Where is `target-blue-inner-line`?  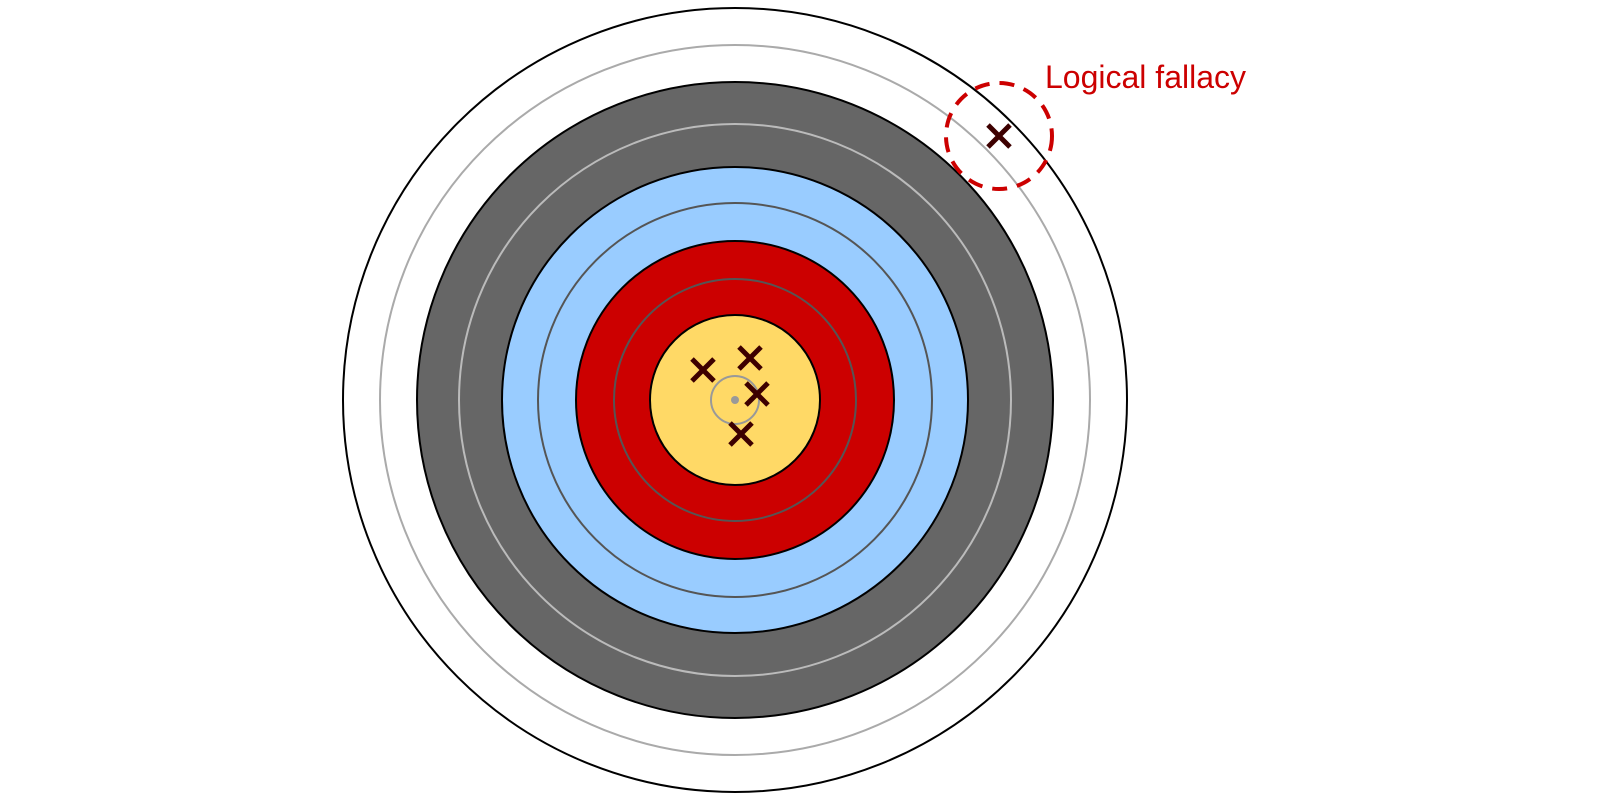 target-blue-inner-line is located at coordinates (735, 400).